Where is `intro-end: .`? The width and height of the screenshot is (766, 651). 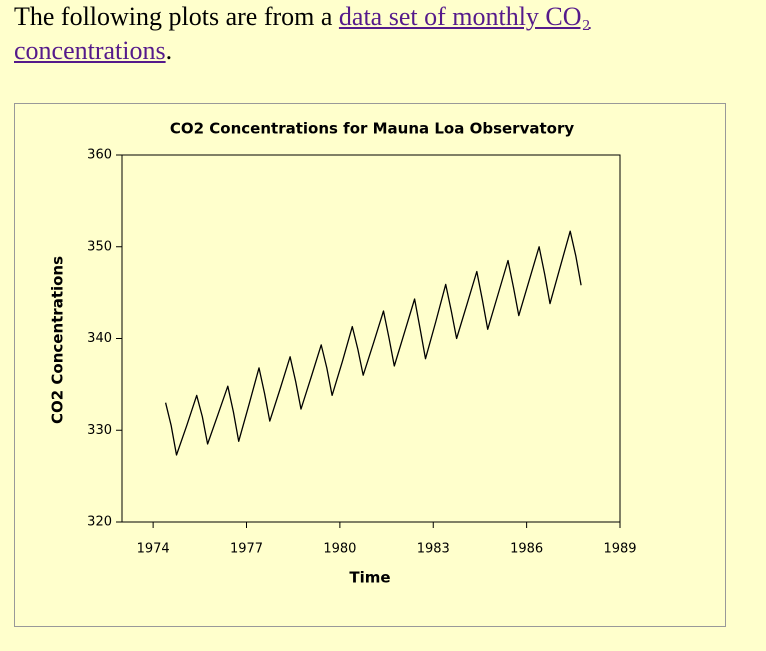
intro-end: . is located at coordinates (169, 50).